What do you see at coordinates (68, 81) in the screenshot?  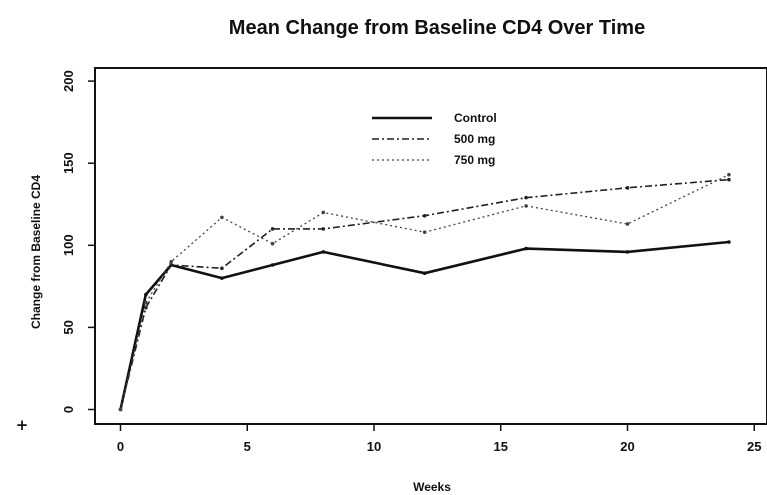 I see `y-tick-label: 200` at bounding box center [68, 81].